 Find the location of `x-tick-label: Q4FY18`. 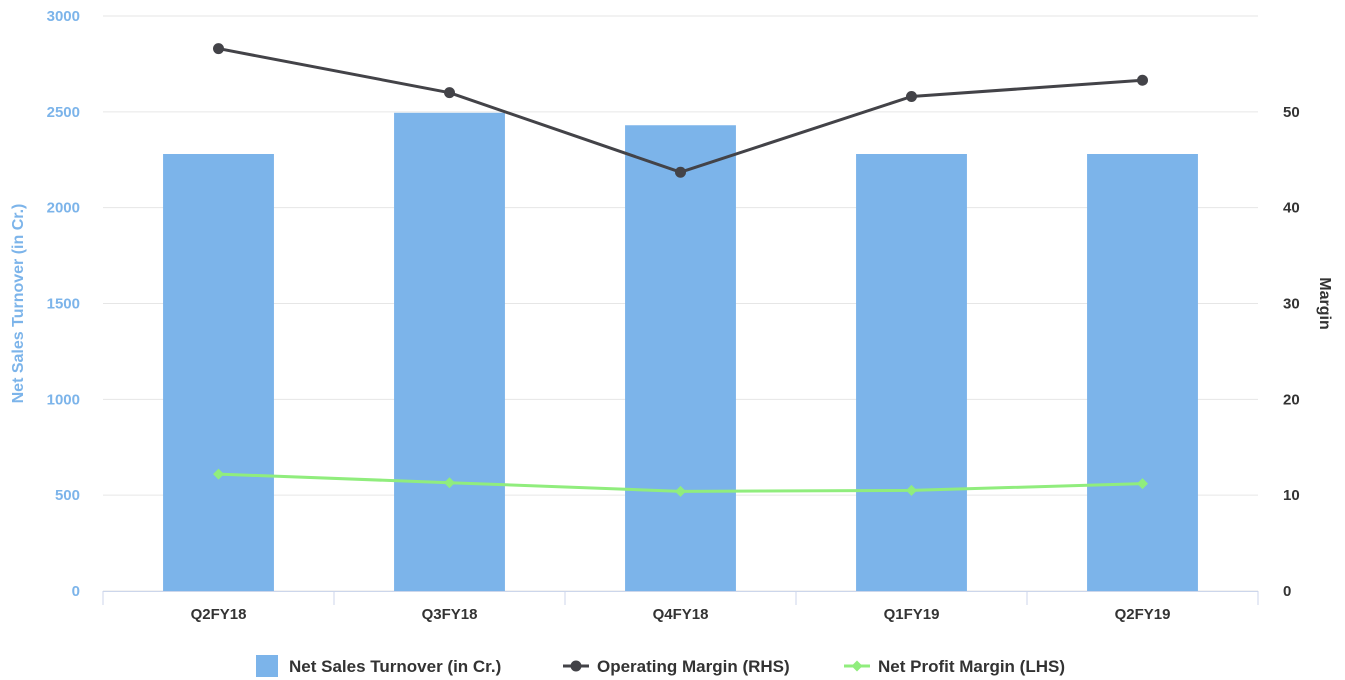

x-tick-label: Q4FY18 is located at coordinates (681, 614).